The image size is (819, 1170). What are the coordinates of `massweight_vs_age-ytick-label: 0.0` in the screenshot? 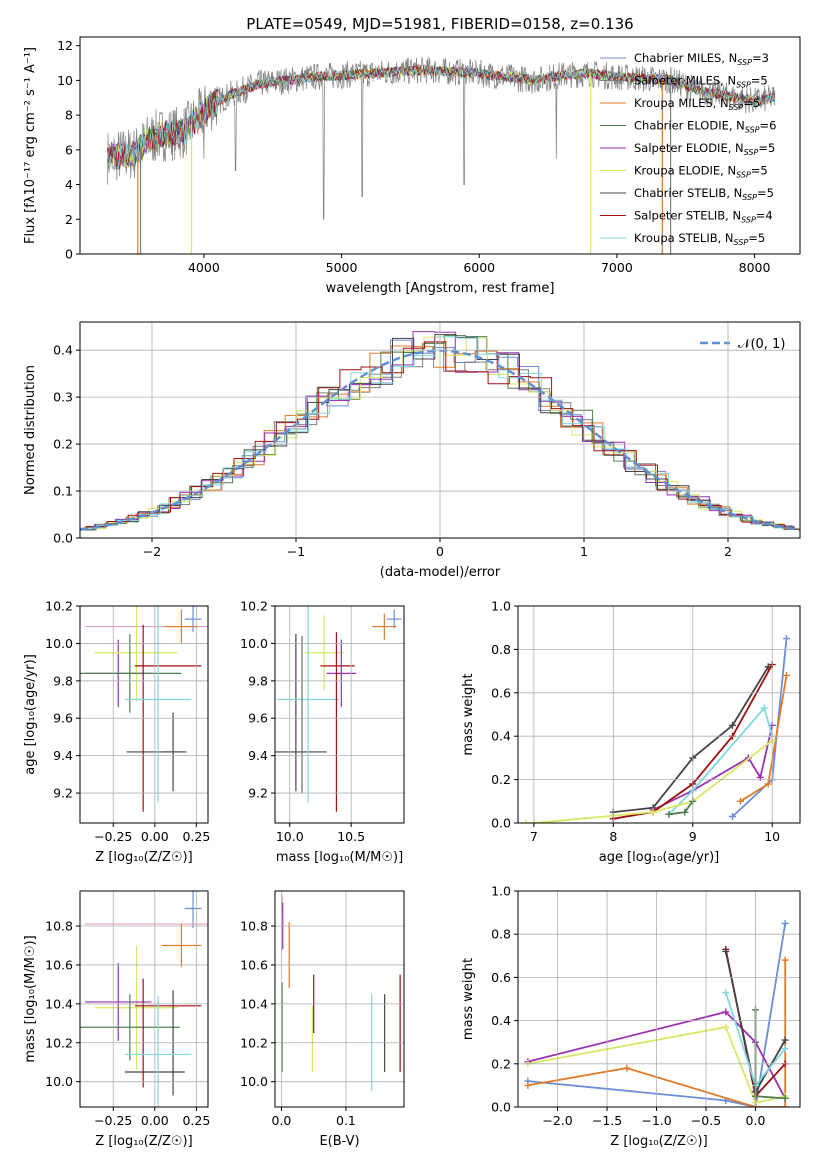 It's located at (501, 823).